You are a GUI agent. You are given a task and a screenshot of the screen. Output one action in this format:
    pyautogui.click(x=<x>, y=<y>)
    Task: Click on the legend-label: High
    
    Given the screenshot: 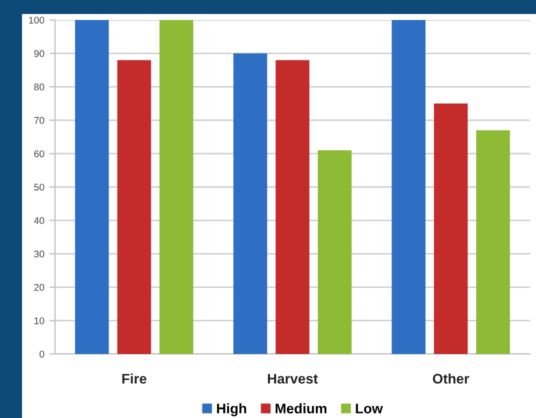 What is the action you would take?
    pyautogui.click(x=231, y=409)
    